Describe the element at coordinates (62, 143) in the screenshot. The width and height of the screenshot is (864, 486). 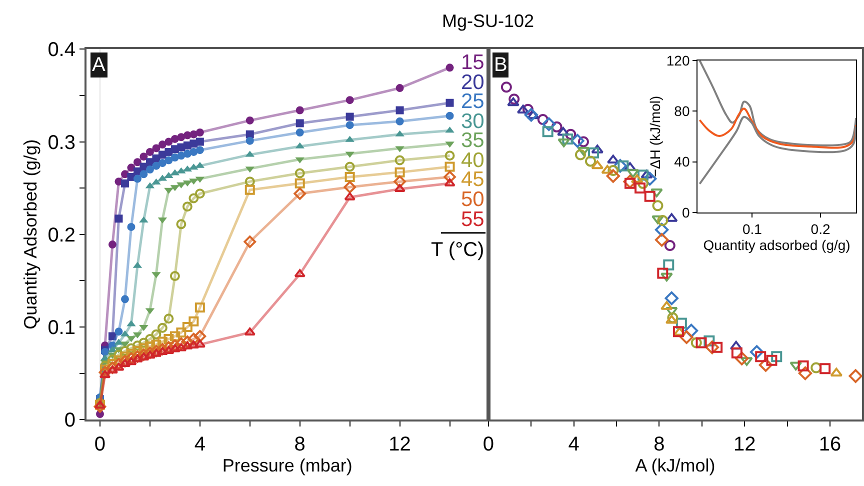
I see `y-tick-label: 0.3` at that location.